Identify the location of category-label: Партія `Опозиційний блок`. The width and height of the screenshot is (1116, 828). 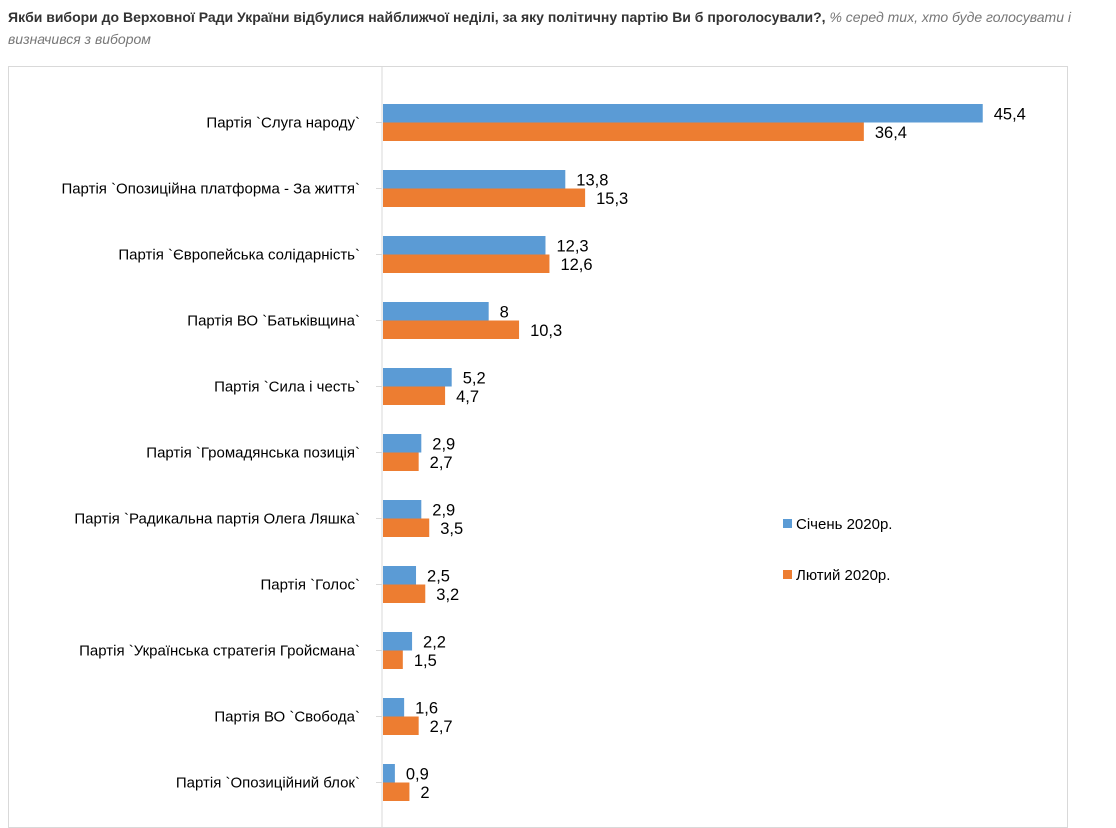
(268, 783).